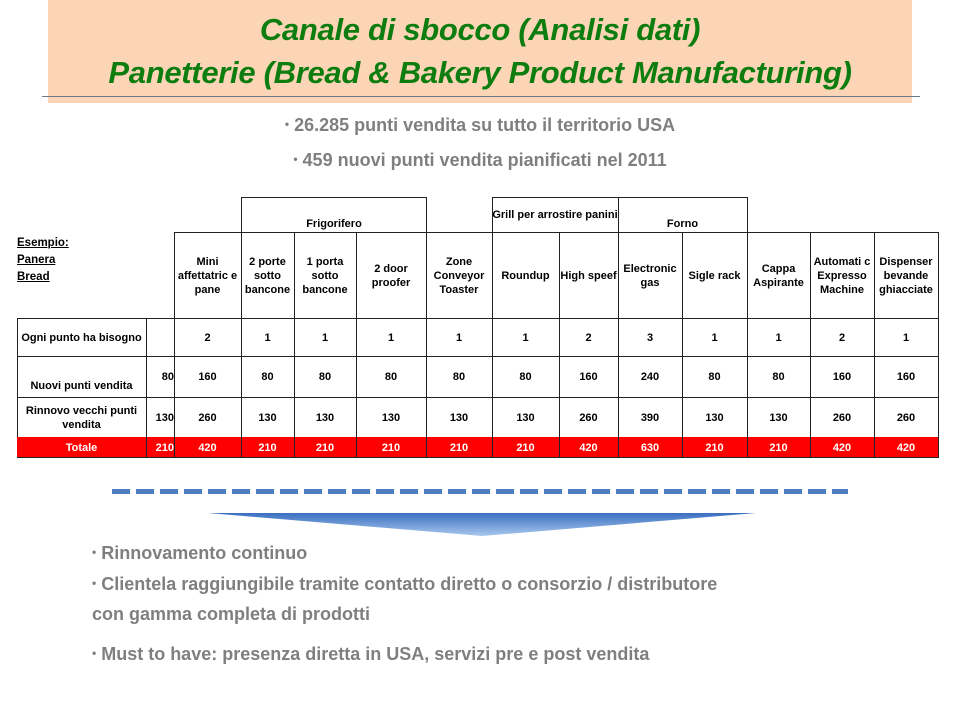 This screenshot has width=960, height=720. I want to click on row-label-renewal: Rinnovo vecchi punti vendita, so click(81, 417).